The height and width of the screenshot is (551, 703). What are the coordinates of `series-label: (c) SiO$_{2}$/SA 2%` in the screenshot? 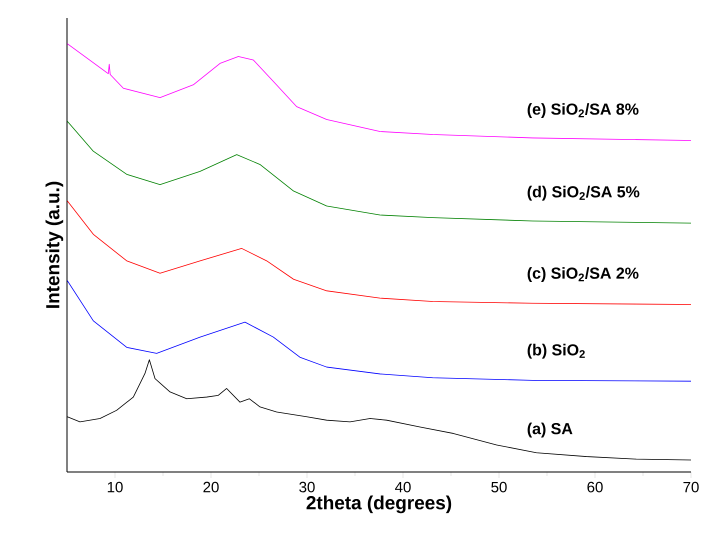 It's located at (583, 274).